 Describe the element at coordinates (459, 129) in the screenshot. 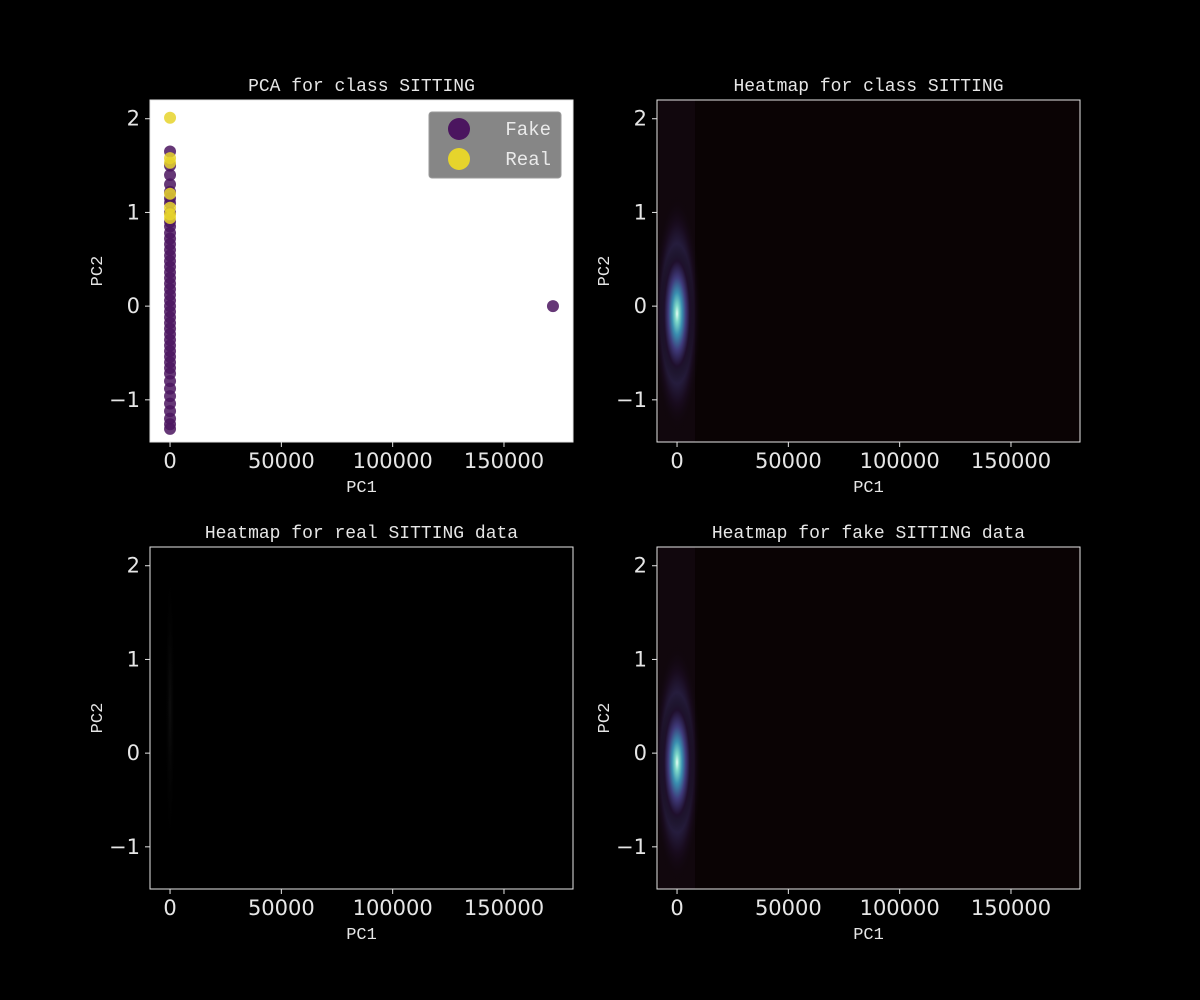

I see `legend-marker-fake` at that location.